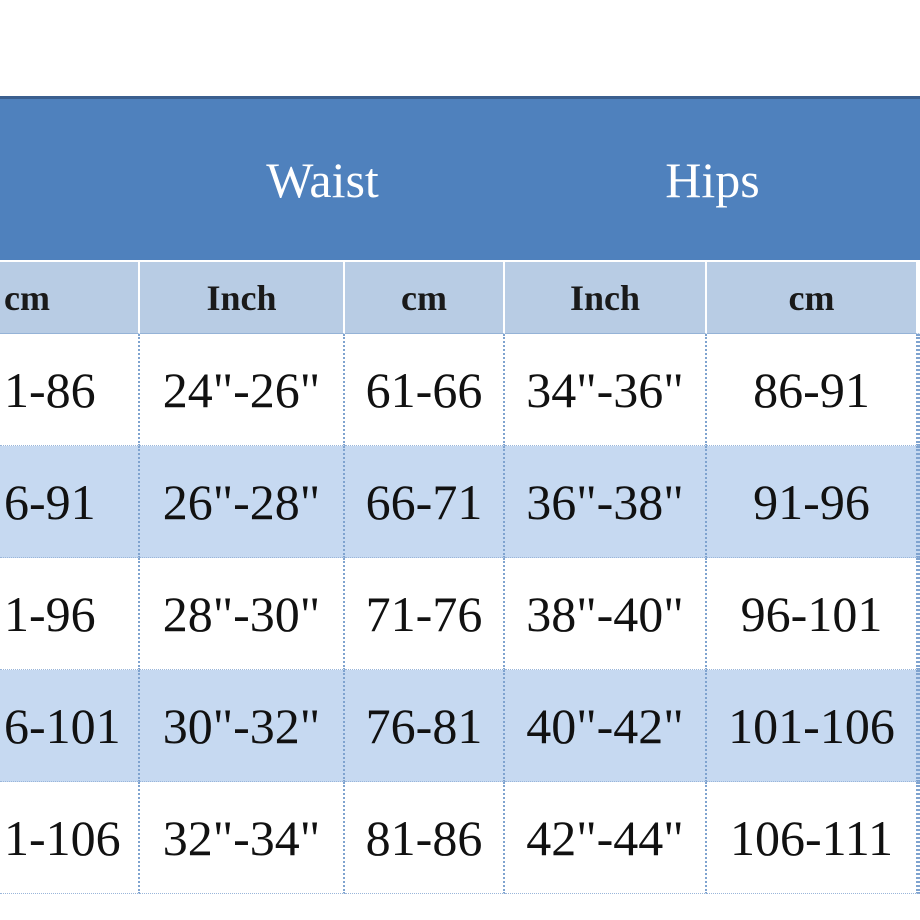  Describe the element at coordinates (242, 726) in the screenshot. I see `table-cell: 30"-32"` at that location.